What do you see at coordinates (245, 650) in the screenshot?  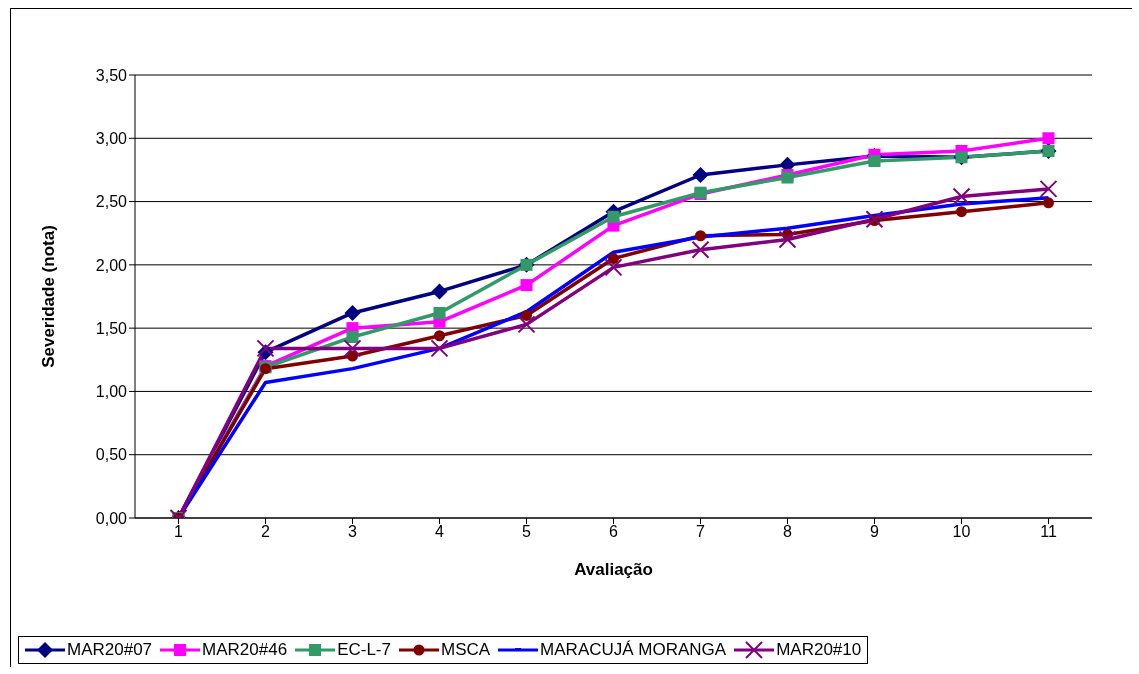 I see `legend-label: MAR20#46` at bounding box center [245, 650].